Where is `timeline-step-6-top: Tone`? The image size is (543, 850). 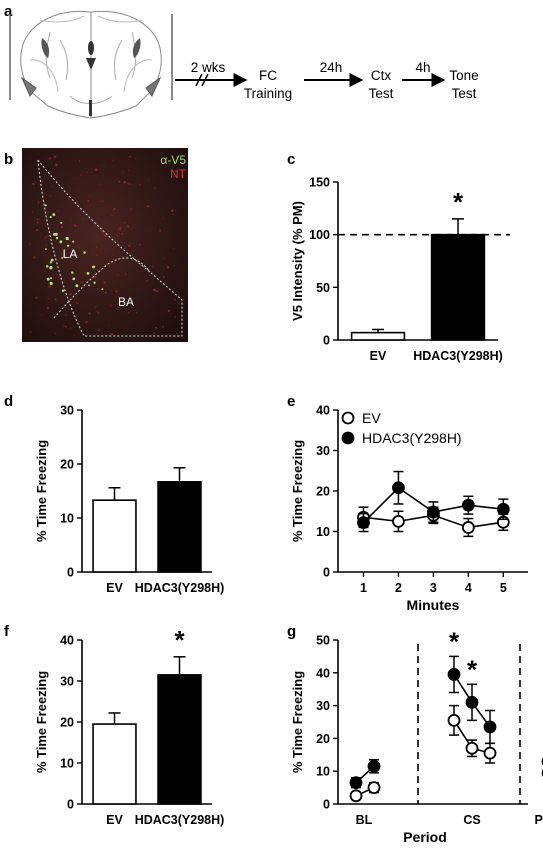 timeline-step-6-top: Tone is located at coordinates (463, 75).